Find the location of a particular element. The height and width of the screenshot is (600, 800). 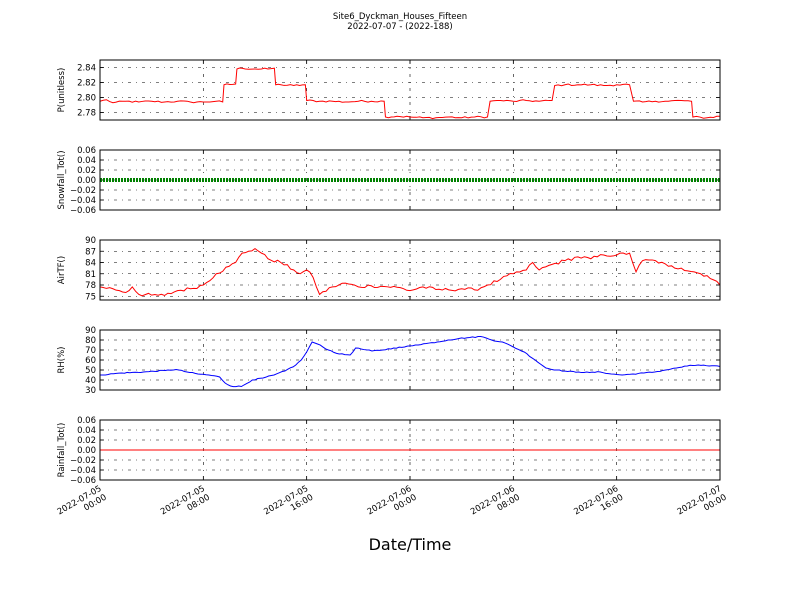

y-axis-label: RH(%) is located at coordinates (62, 359).